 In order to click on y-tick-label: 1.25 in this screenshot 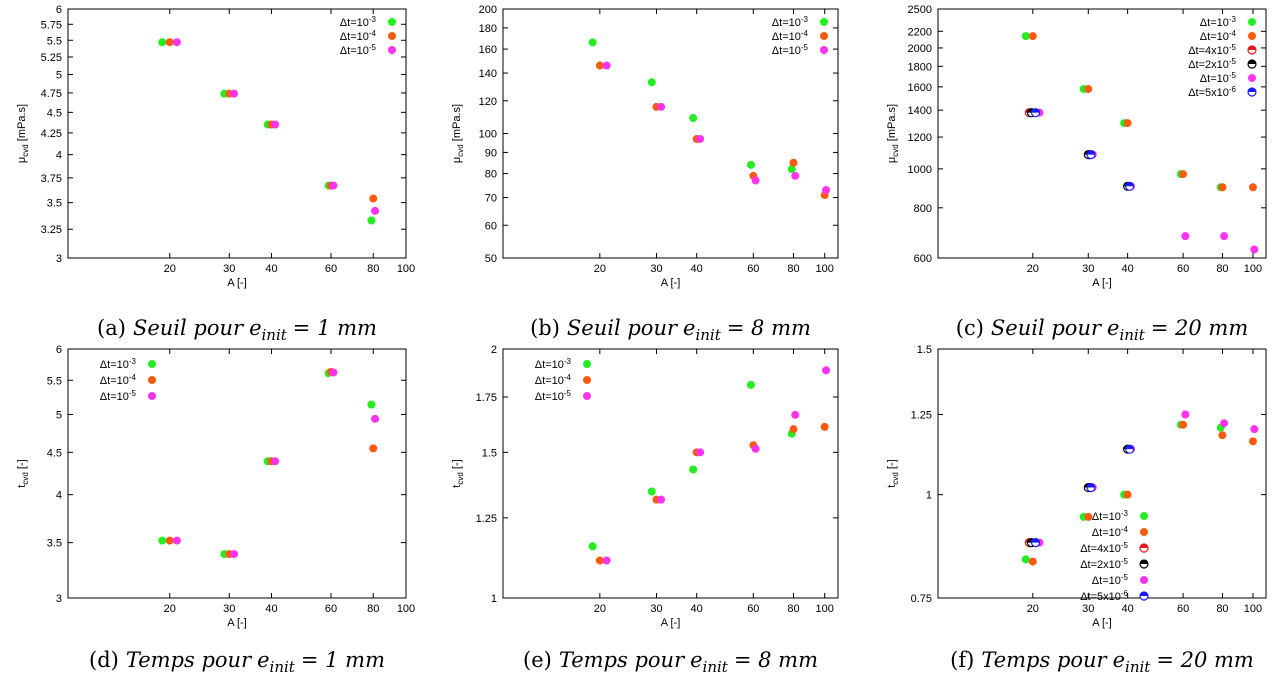, I will do `click(486, 519)`.